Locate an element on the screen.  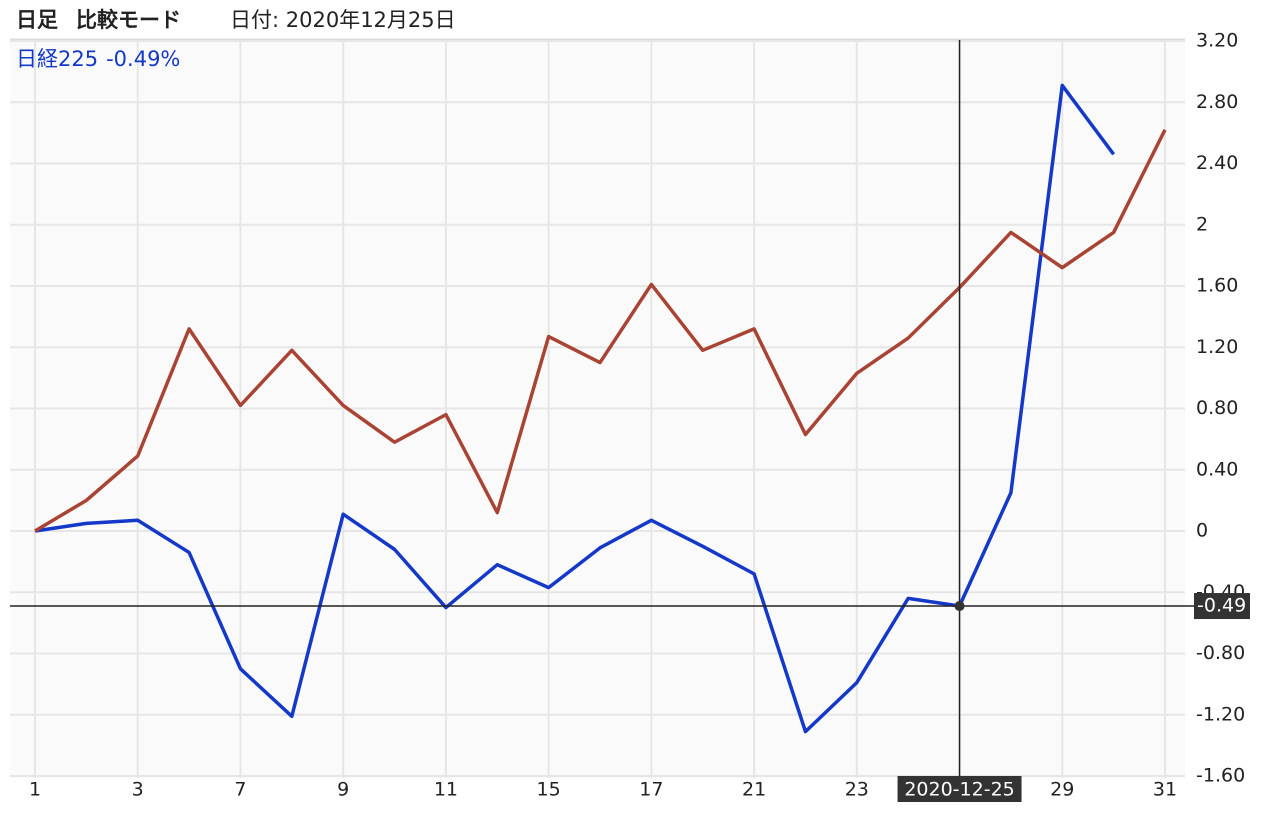
header-date: 日付: 2020年12月25日 is located at coordinates (343, 20).